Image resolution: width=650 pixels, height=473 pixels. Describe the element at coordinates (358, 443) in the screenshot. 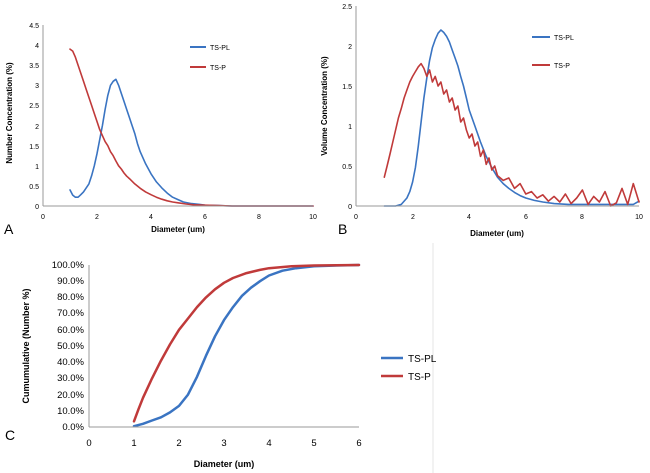

I see `chart-c-x-tick: 6` at that location.